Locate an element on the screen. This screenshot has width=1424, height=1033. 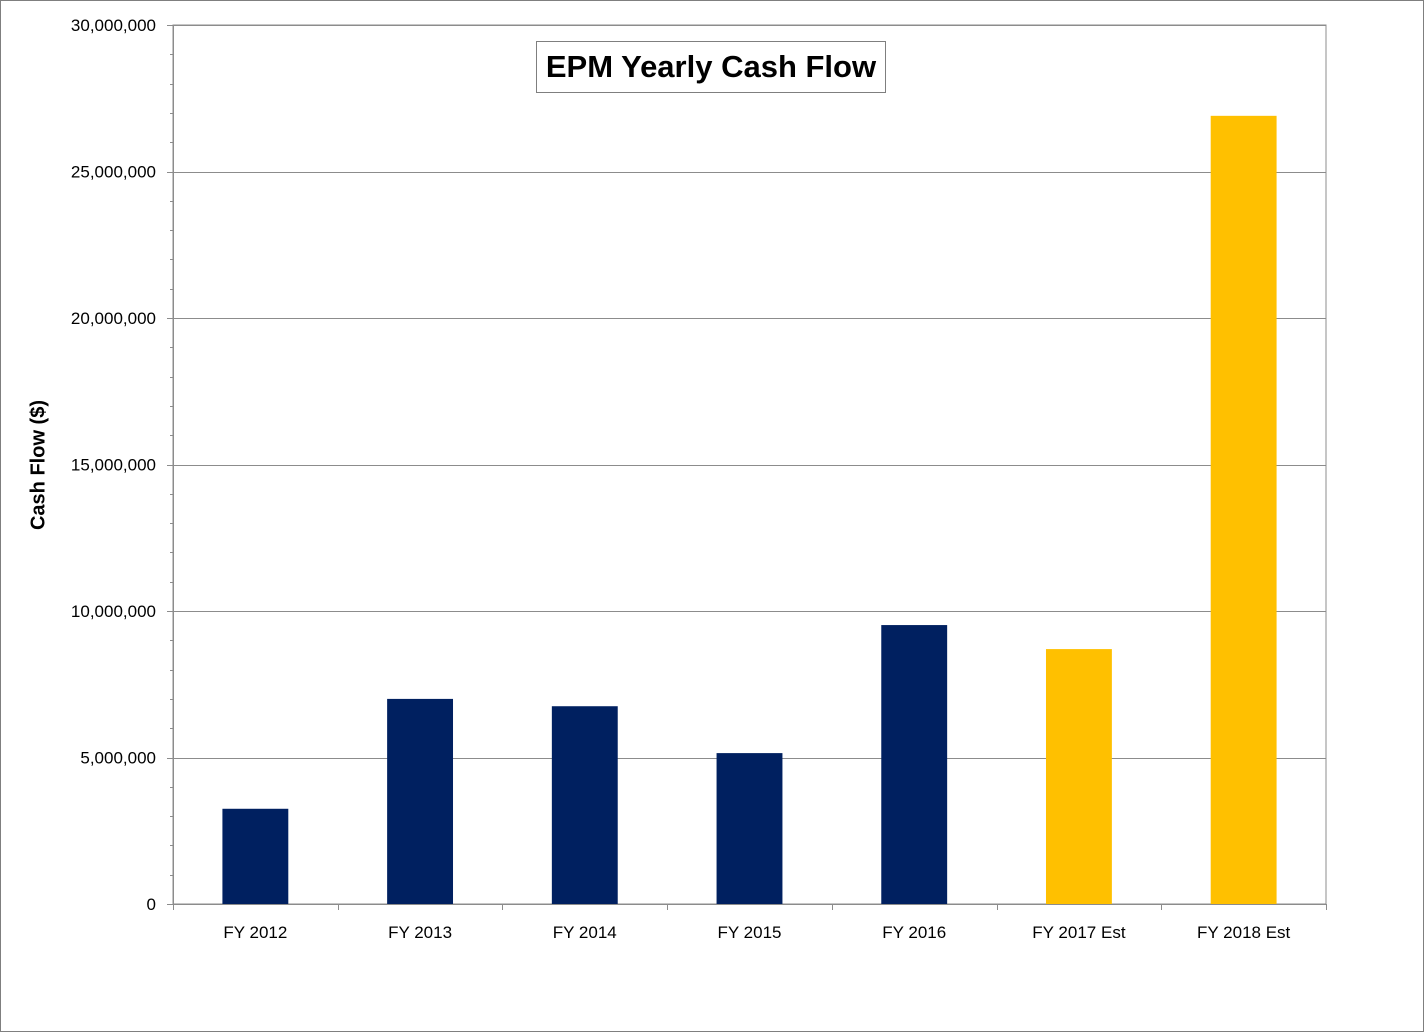
x-tick-label: FY 2017 Est is located at coordinates (1079, 932).